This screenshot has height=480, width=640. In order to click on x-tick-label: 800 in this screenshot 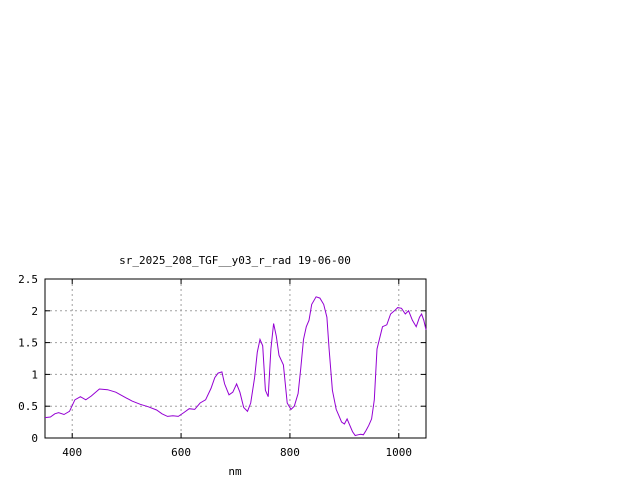, I will do `click(290, 452)`.